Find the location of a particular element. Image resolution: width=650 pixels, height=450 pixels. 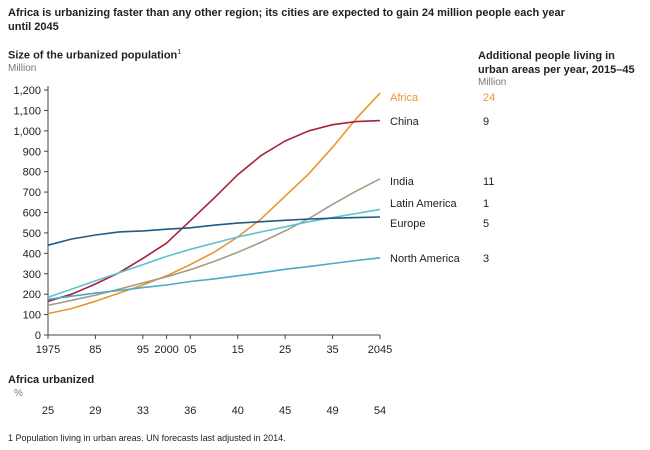

africa-urbanized-value: 45 is located at coordinates (285, 411).